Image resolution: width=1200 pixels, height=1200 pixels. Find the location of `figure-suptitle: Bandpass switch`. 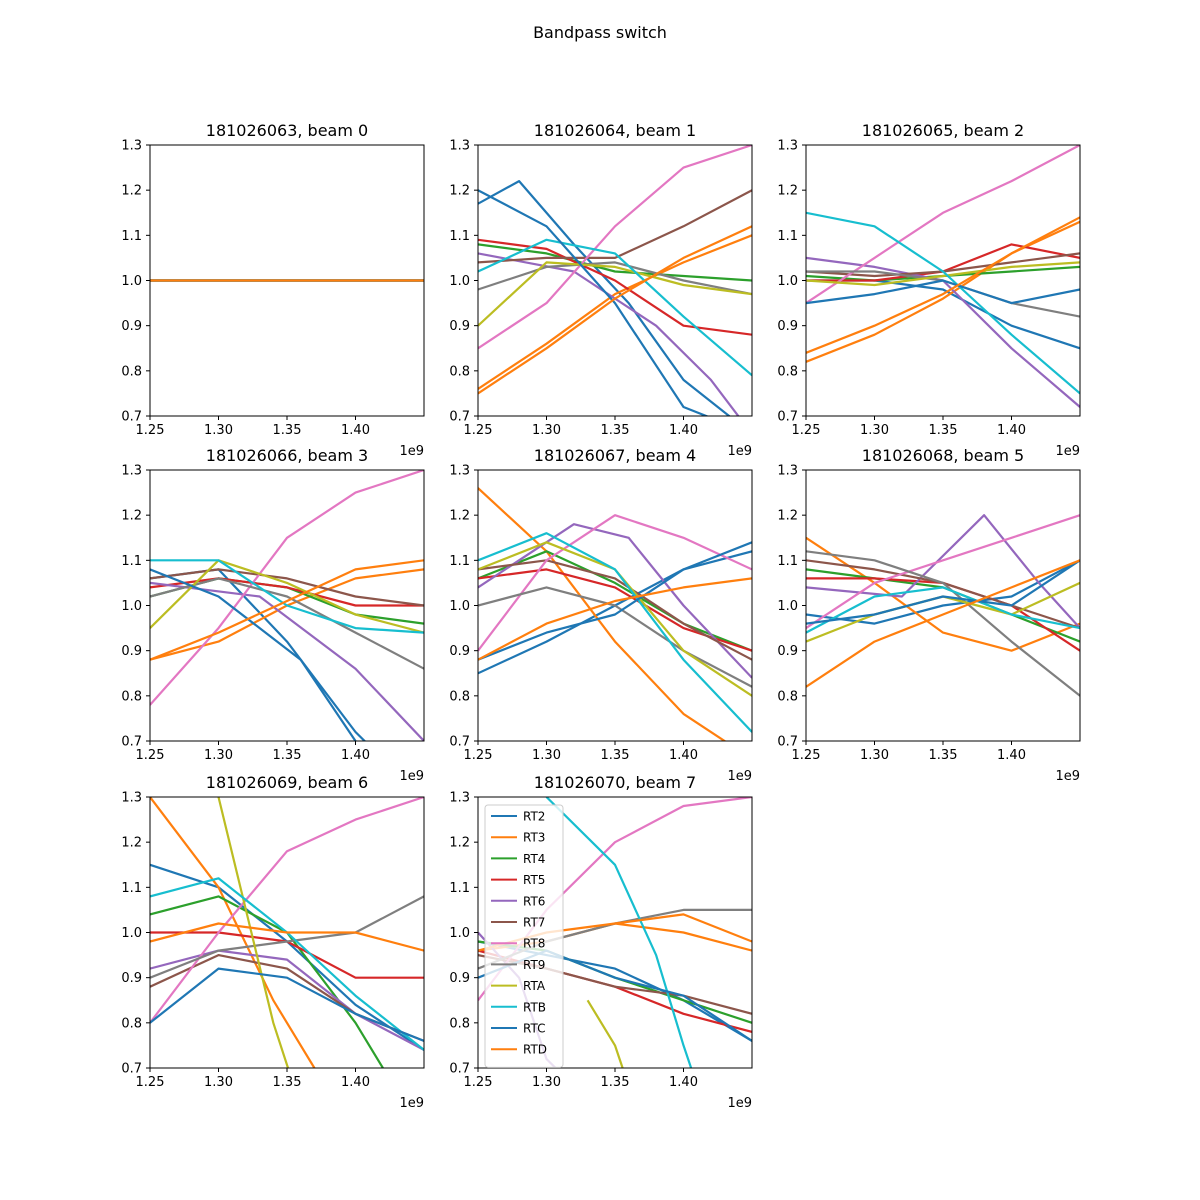

figure-suptitle: Bandpass switch is located at coordinates (600, 32).